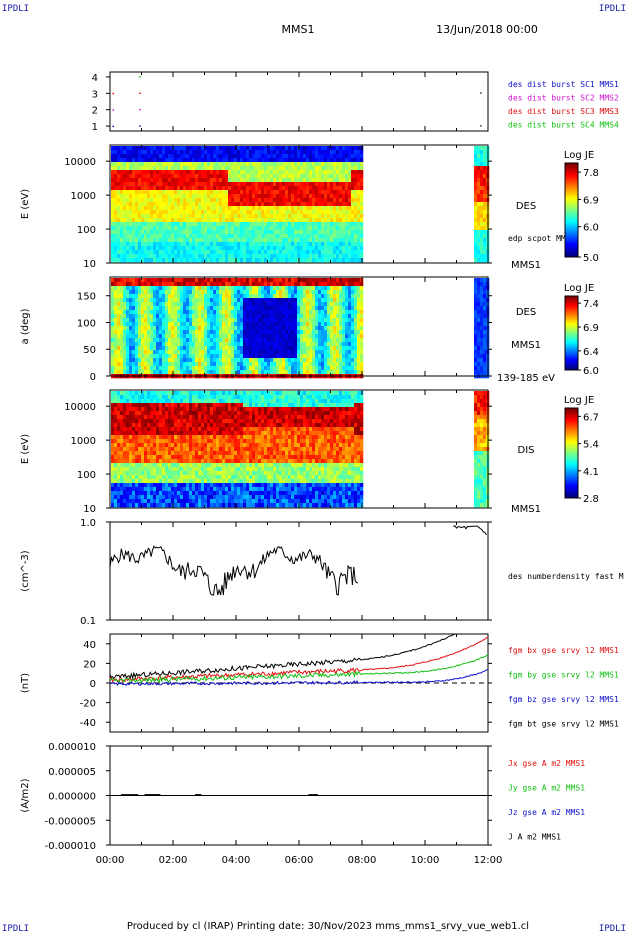  What do you see at coordinates (173, 860) in the screenshot?
I see `time-axis-label: 02:00` at bounding box center [173, 860].